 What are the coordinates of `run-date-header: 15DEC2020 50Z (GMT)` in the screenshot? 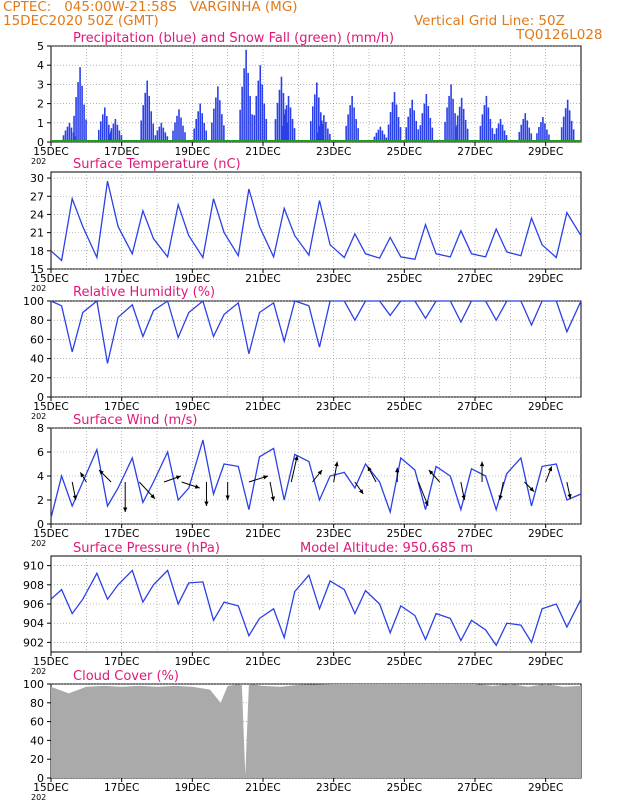 It's located at (81, 21).